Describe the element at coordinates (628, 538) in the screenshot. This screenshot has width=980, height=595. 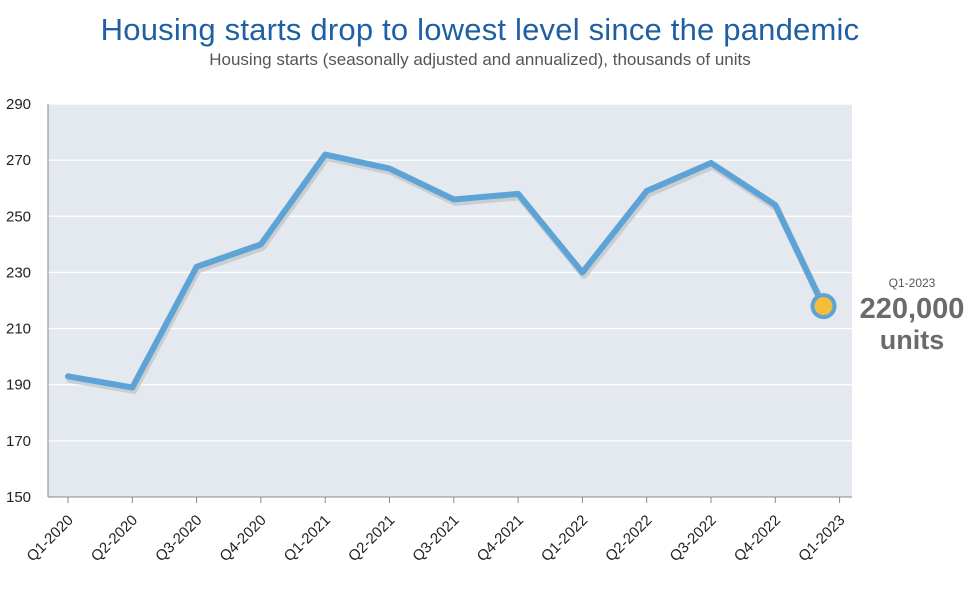
I see `x-tick-label: Q2-2022` at that location.